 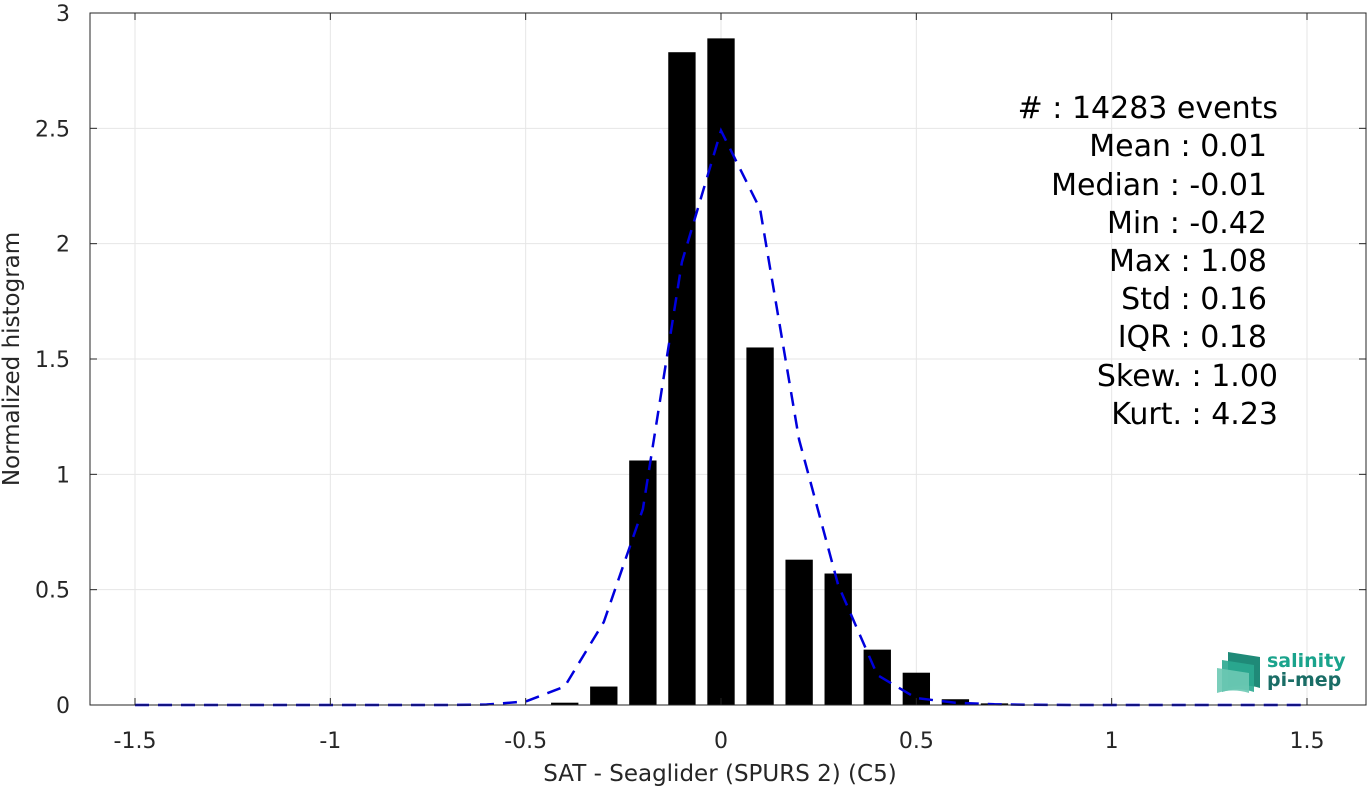 I want to click on stat-kurt: Kurt. : 4.23, so click(x=1194, y=414).